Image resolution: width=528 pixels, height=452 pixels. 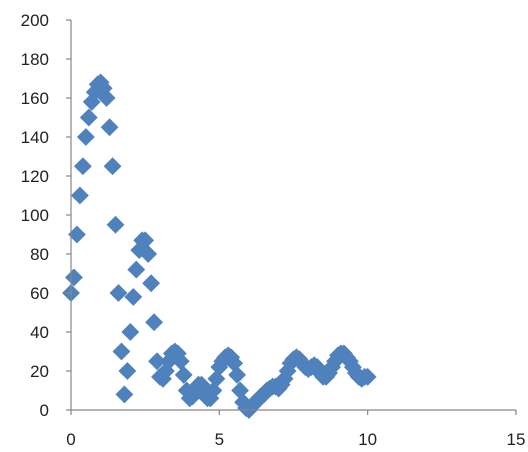 I want to click on y-tick-labels: 0 20 40 60 80 100 120 140 160 180 200, so click(x=35, y=215).